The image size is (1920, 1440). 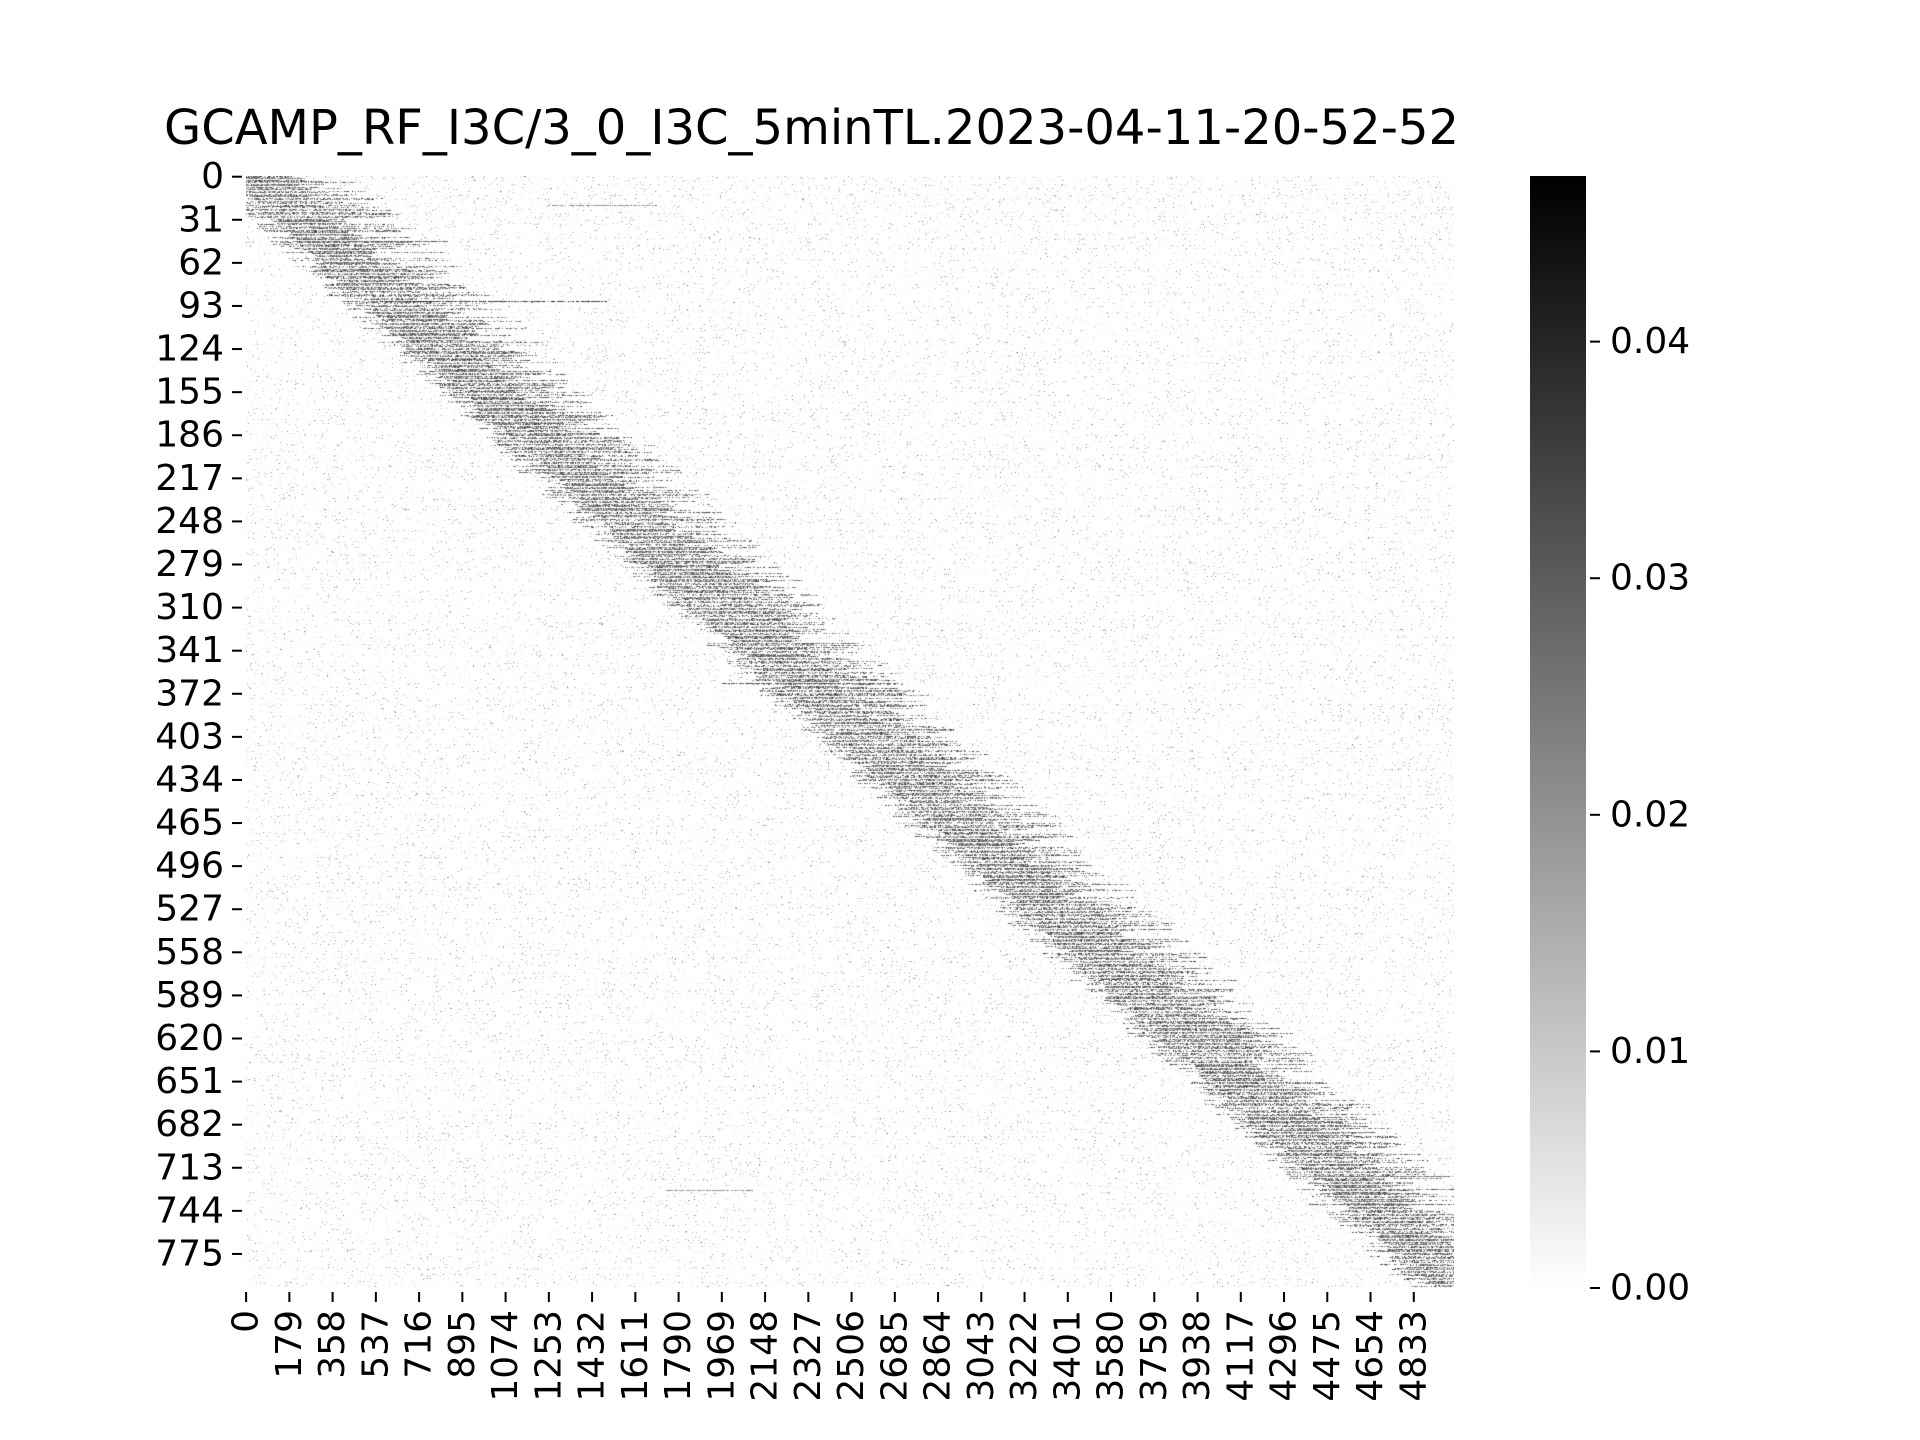 What do you see at coordinates (189, 909) in the screenshot?
I see `y-tick-label: 527` at bounding box center [189, 909].